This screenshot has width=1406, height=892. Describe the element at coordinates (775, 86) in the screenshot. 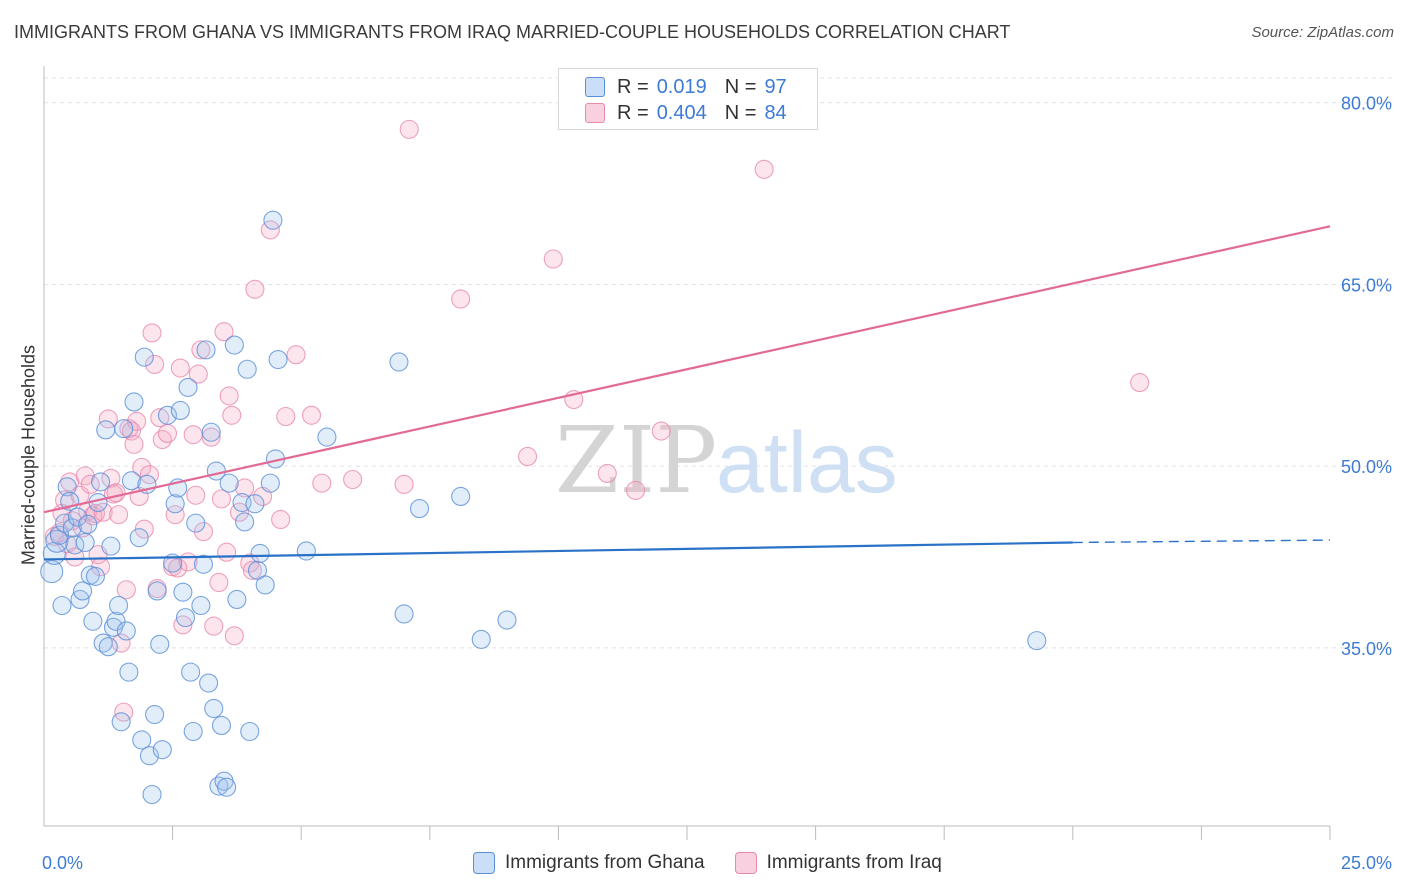

I see `n-value: 97` at that location.